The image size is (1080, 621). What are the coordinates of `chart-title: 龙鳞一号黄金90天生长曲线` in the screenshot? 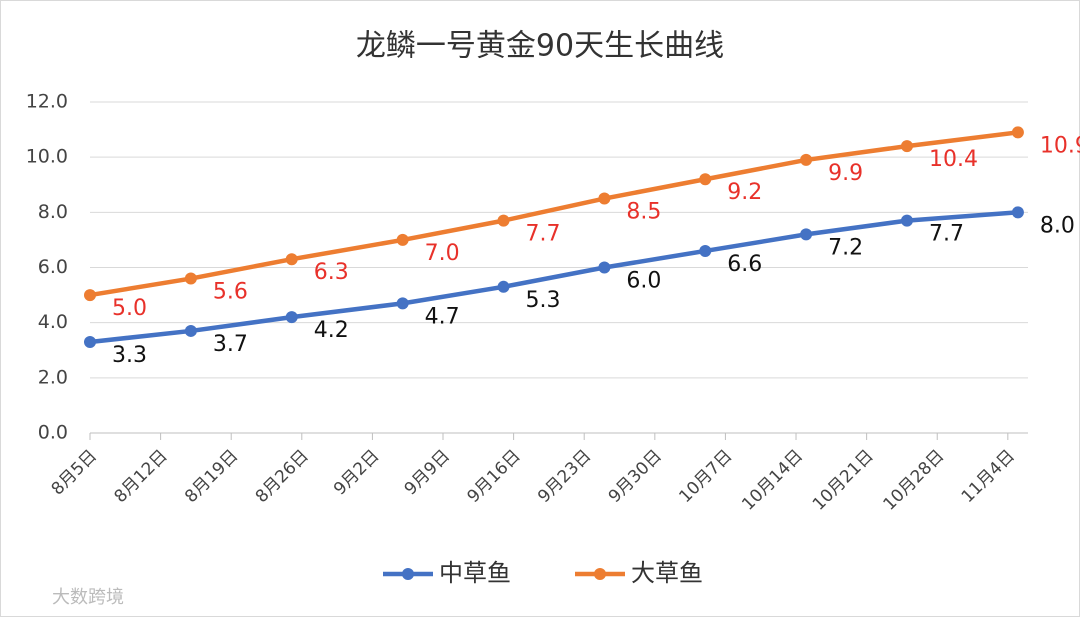 It's located at (540, 46).